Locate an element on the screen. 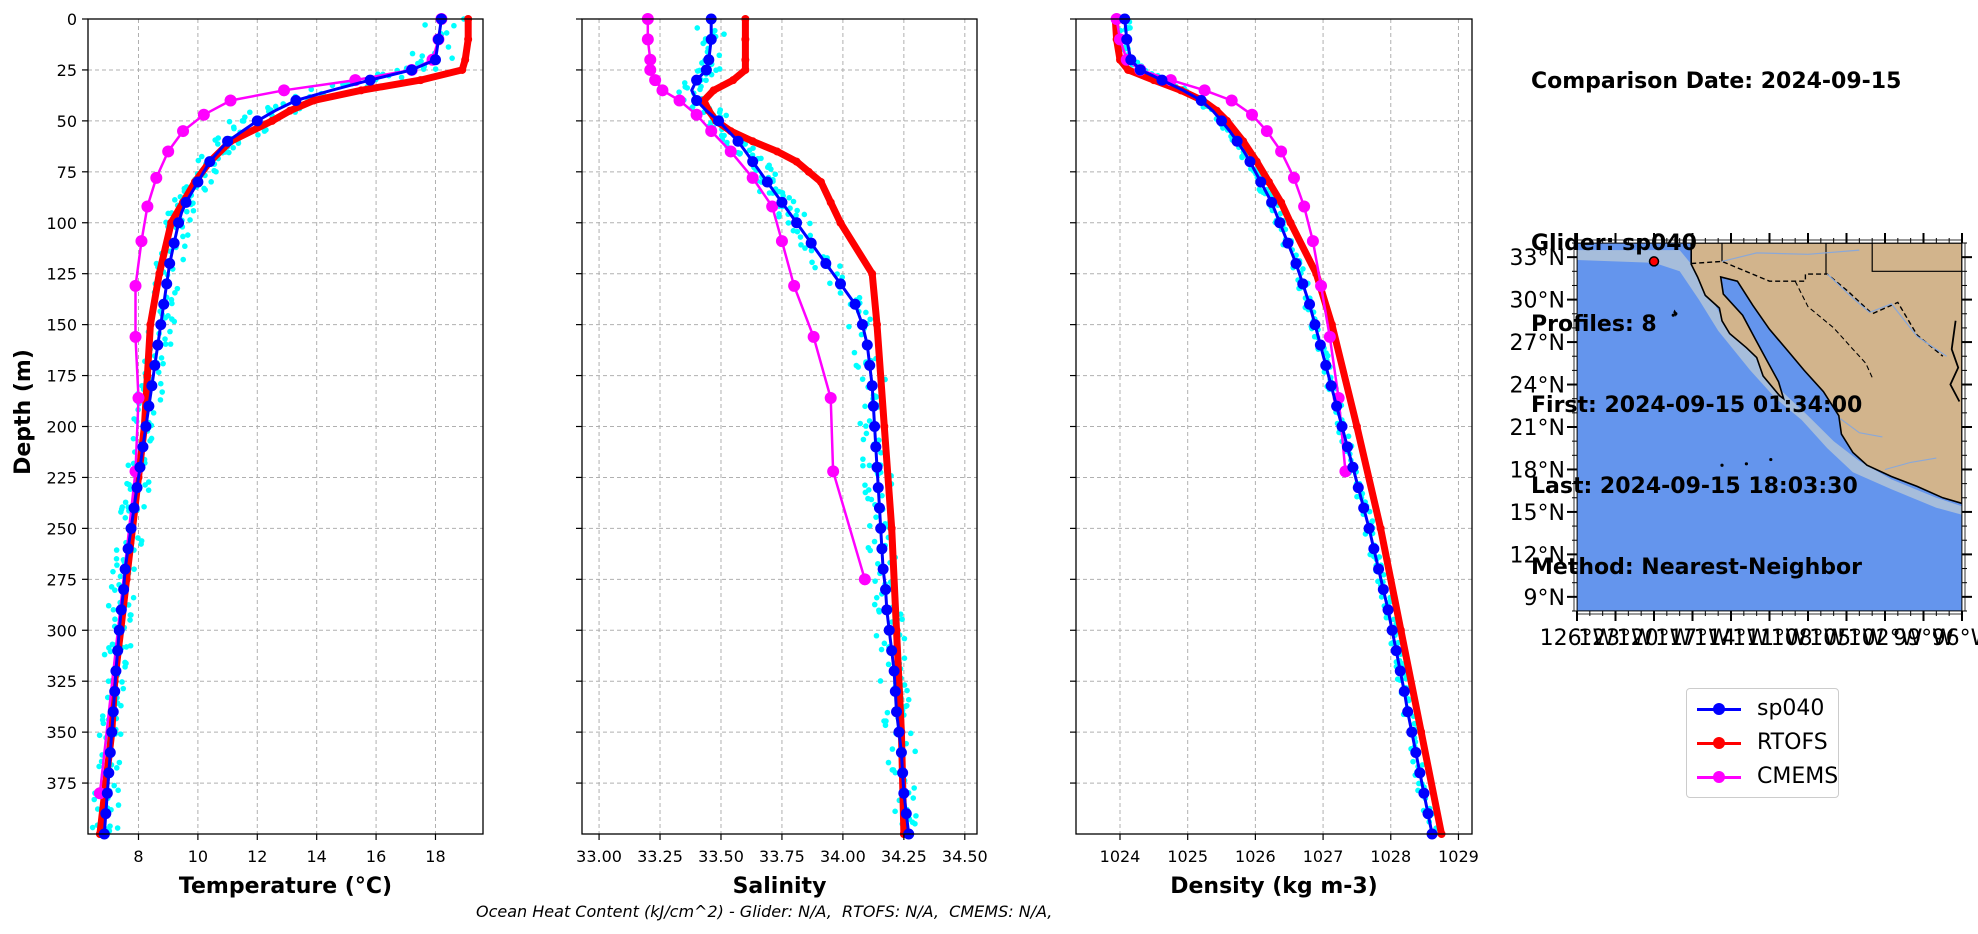  map-lon-label: 117°W is located at coordinates (1692, 638).